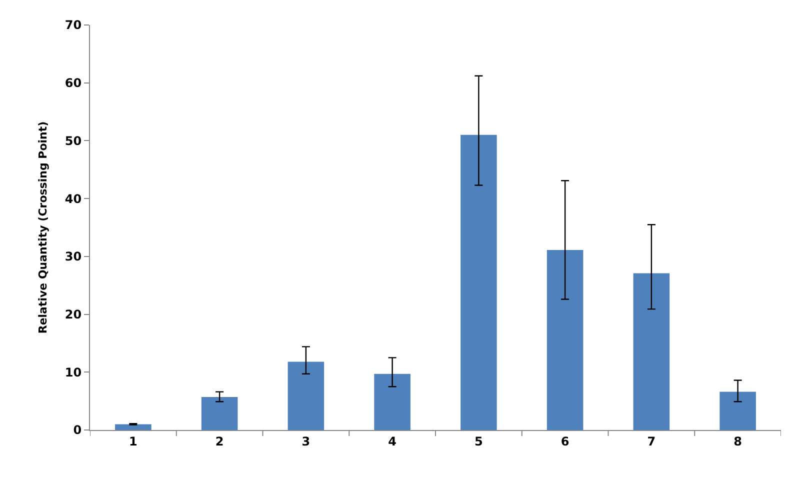 This screenshot has height=480, width=801. Describe the element at coordinates (565, 441) in the screenshot. I see `x-tick-label: 6` at that location.